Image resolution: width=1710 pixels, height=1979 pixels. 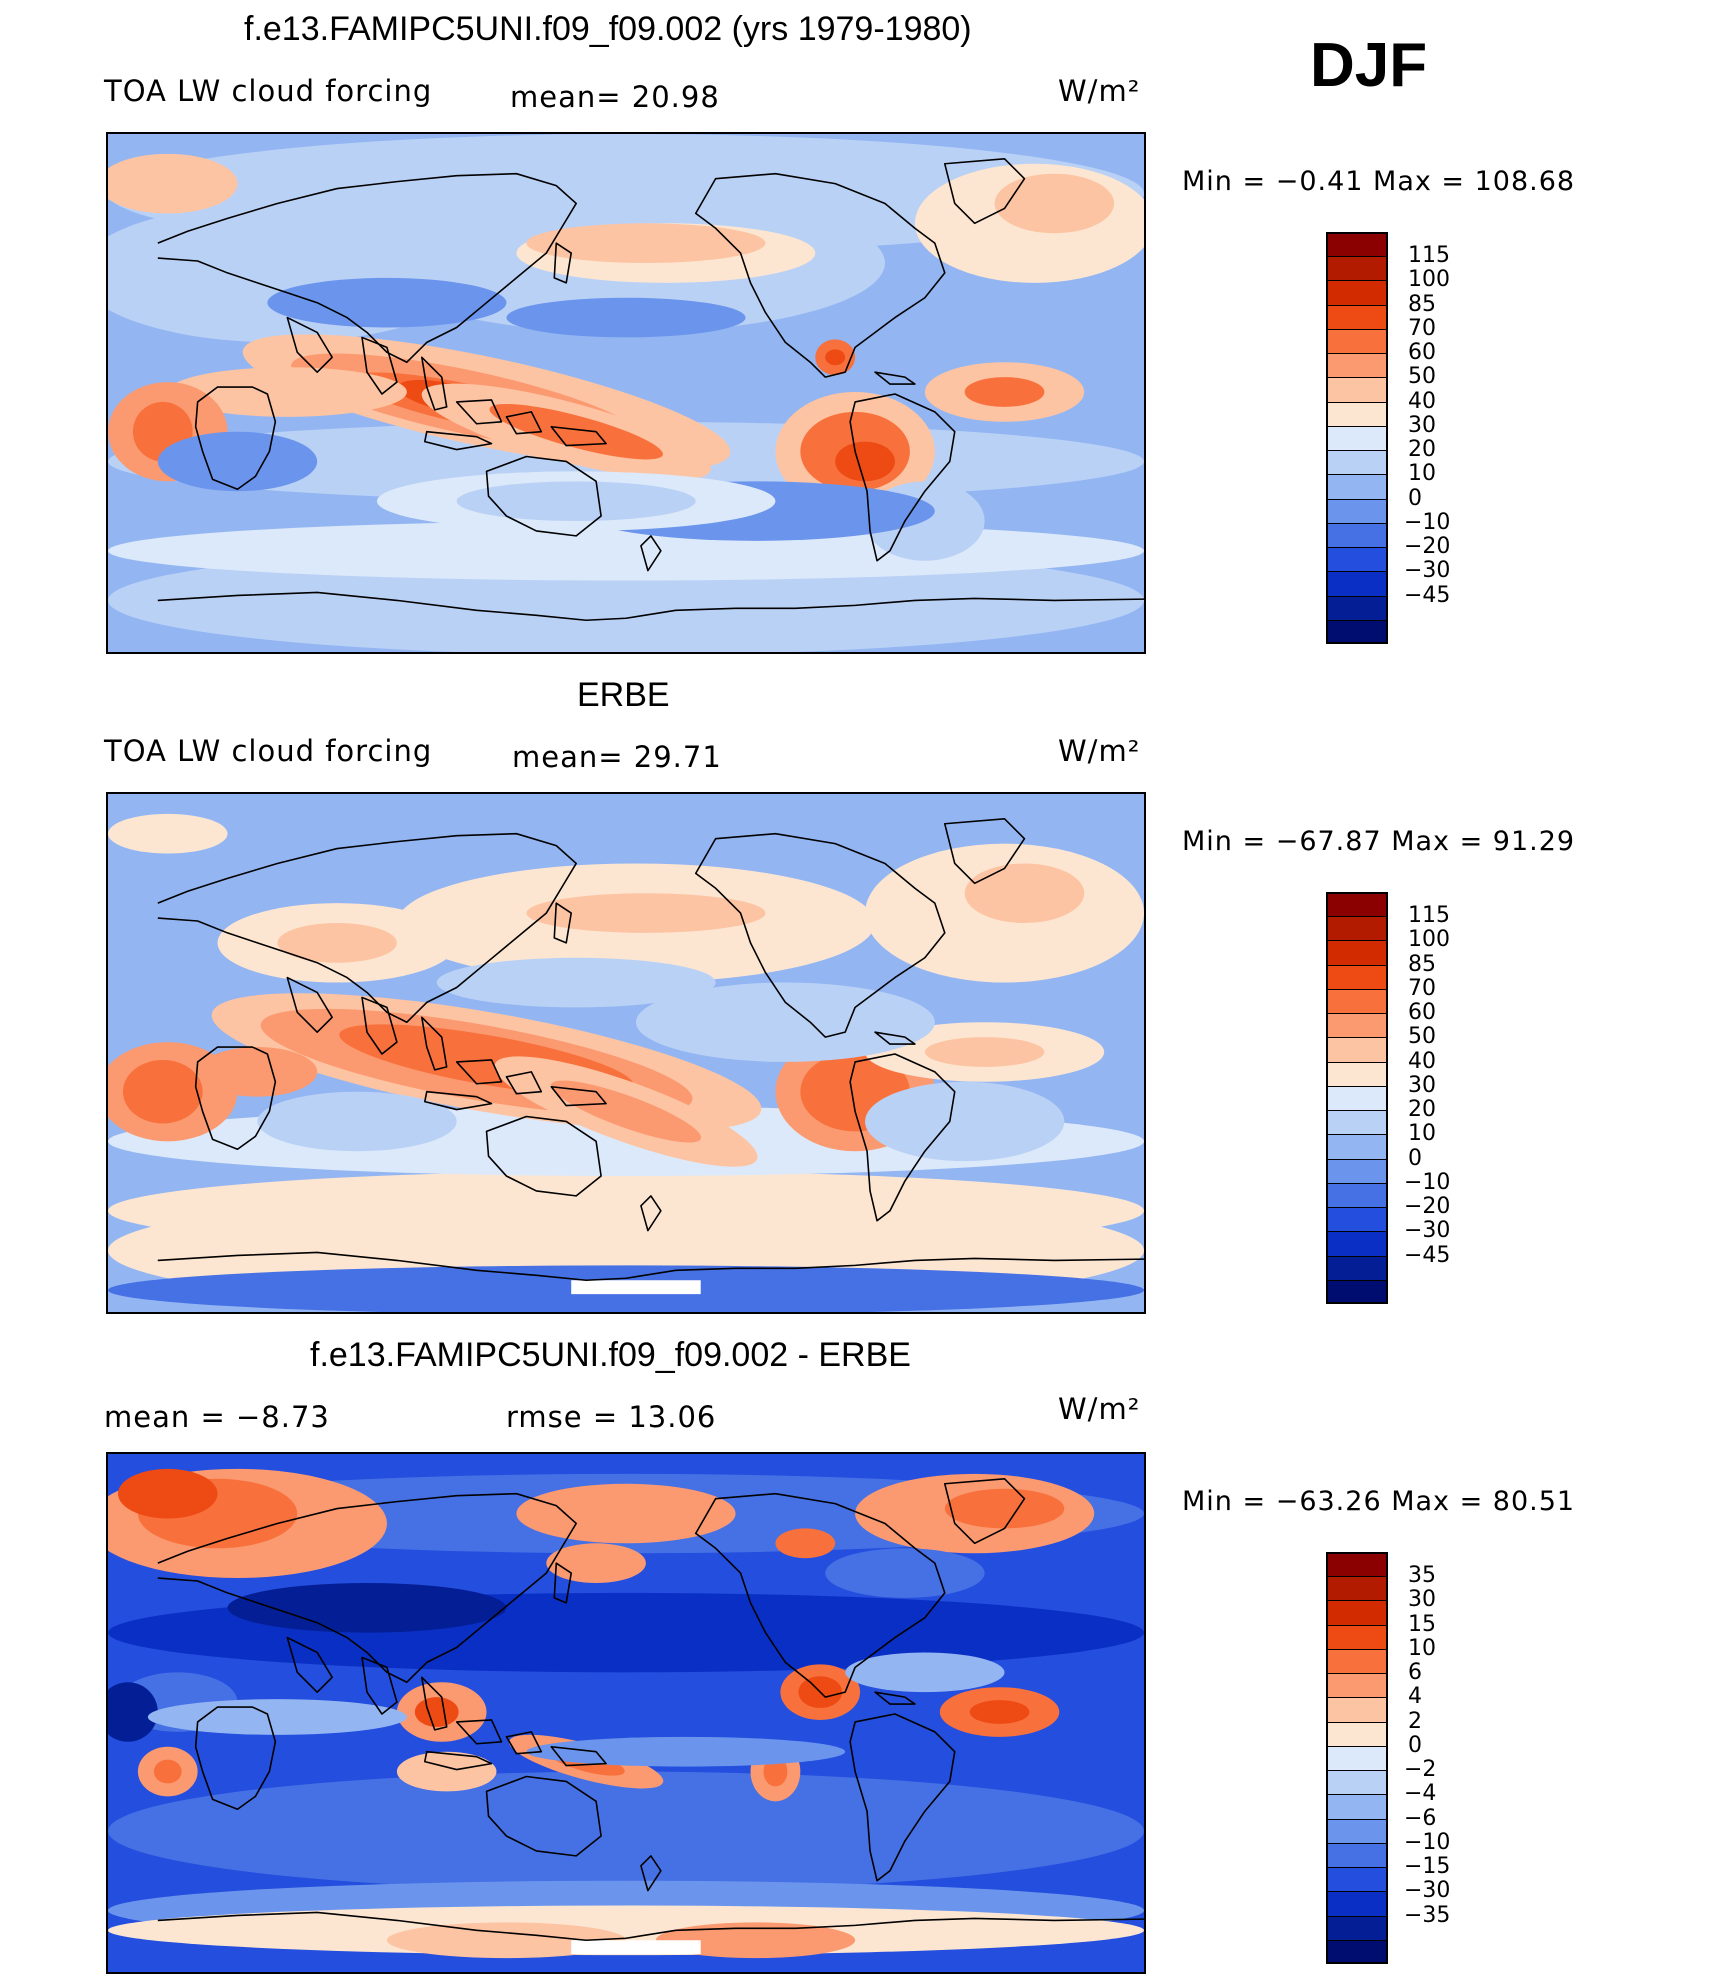 What do you see at coordinates (1379, 181) in the screenshot?
I see `panel-1-minmax: Min = −0.41 Max = 108.68` at bounding box center [1379, 181].